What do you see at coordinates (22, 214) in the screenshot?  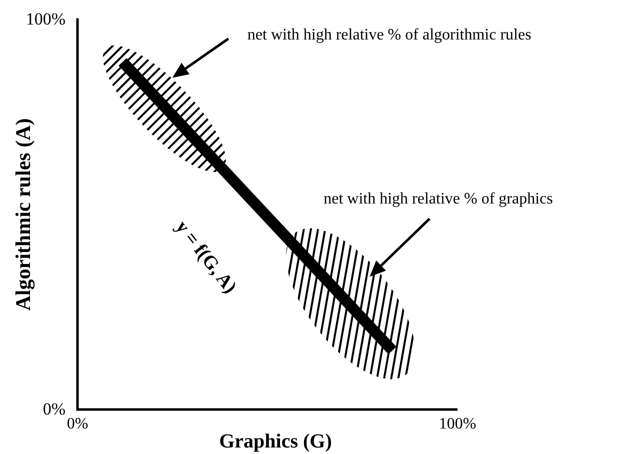 I see `y-axis-title: Algorithmic rules (A)` at bounding box center [22, 214].